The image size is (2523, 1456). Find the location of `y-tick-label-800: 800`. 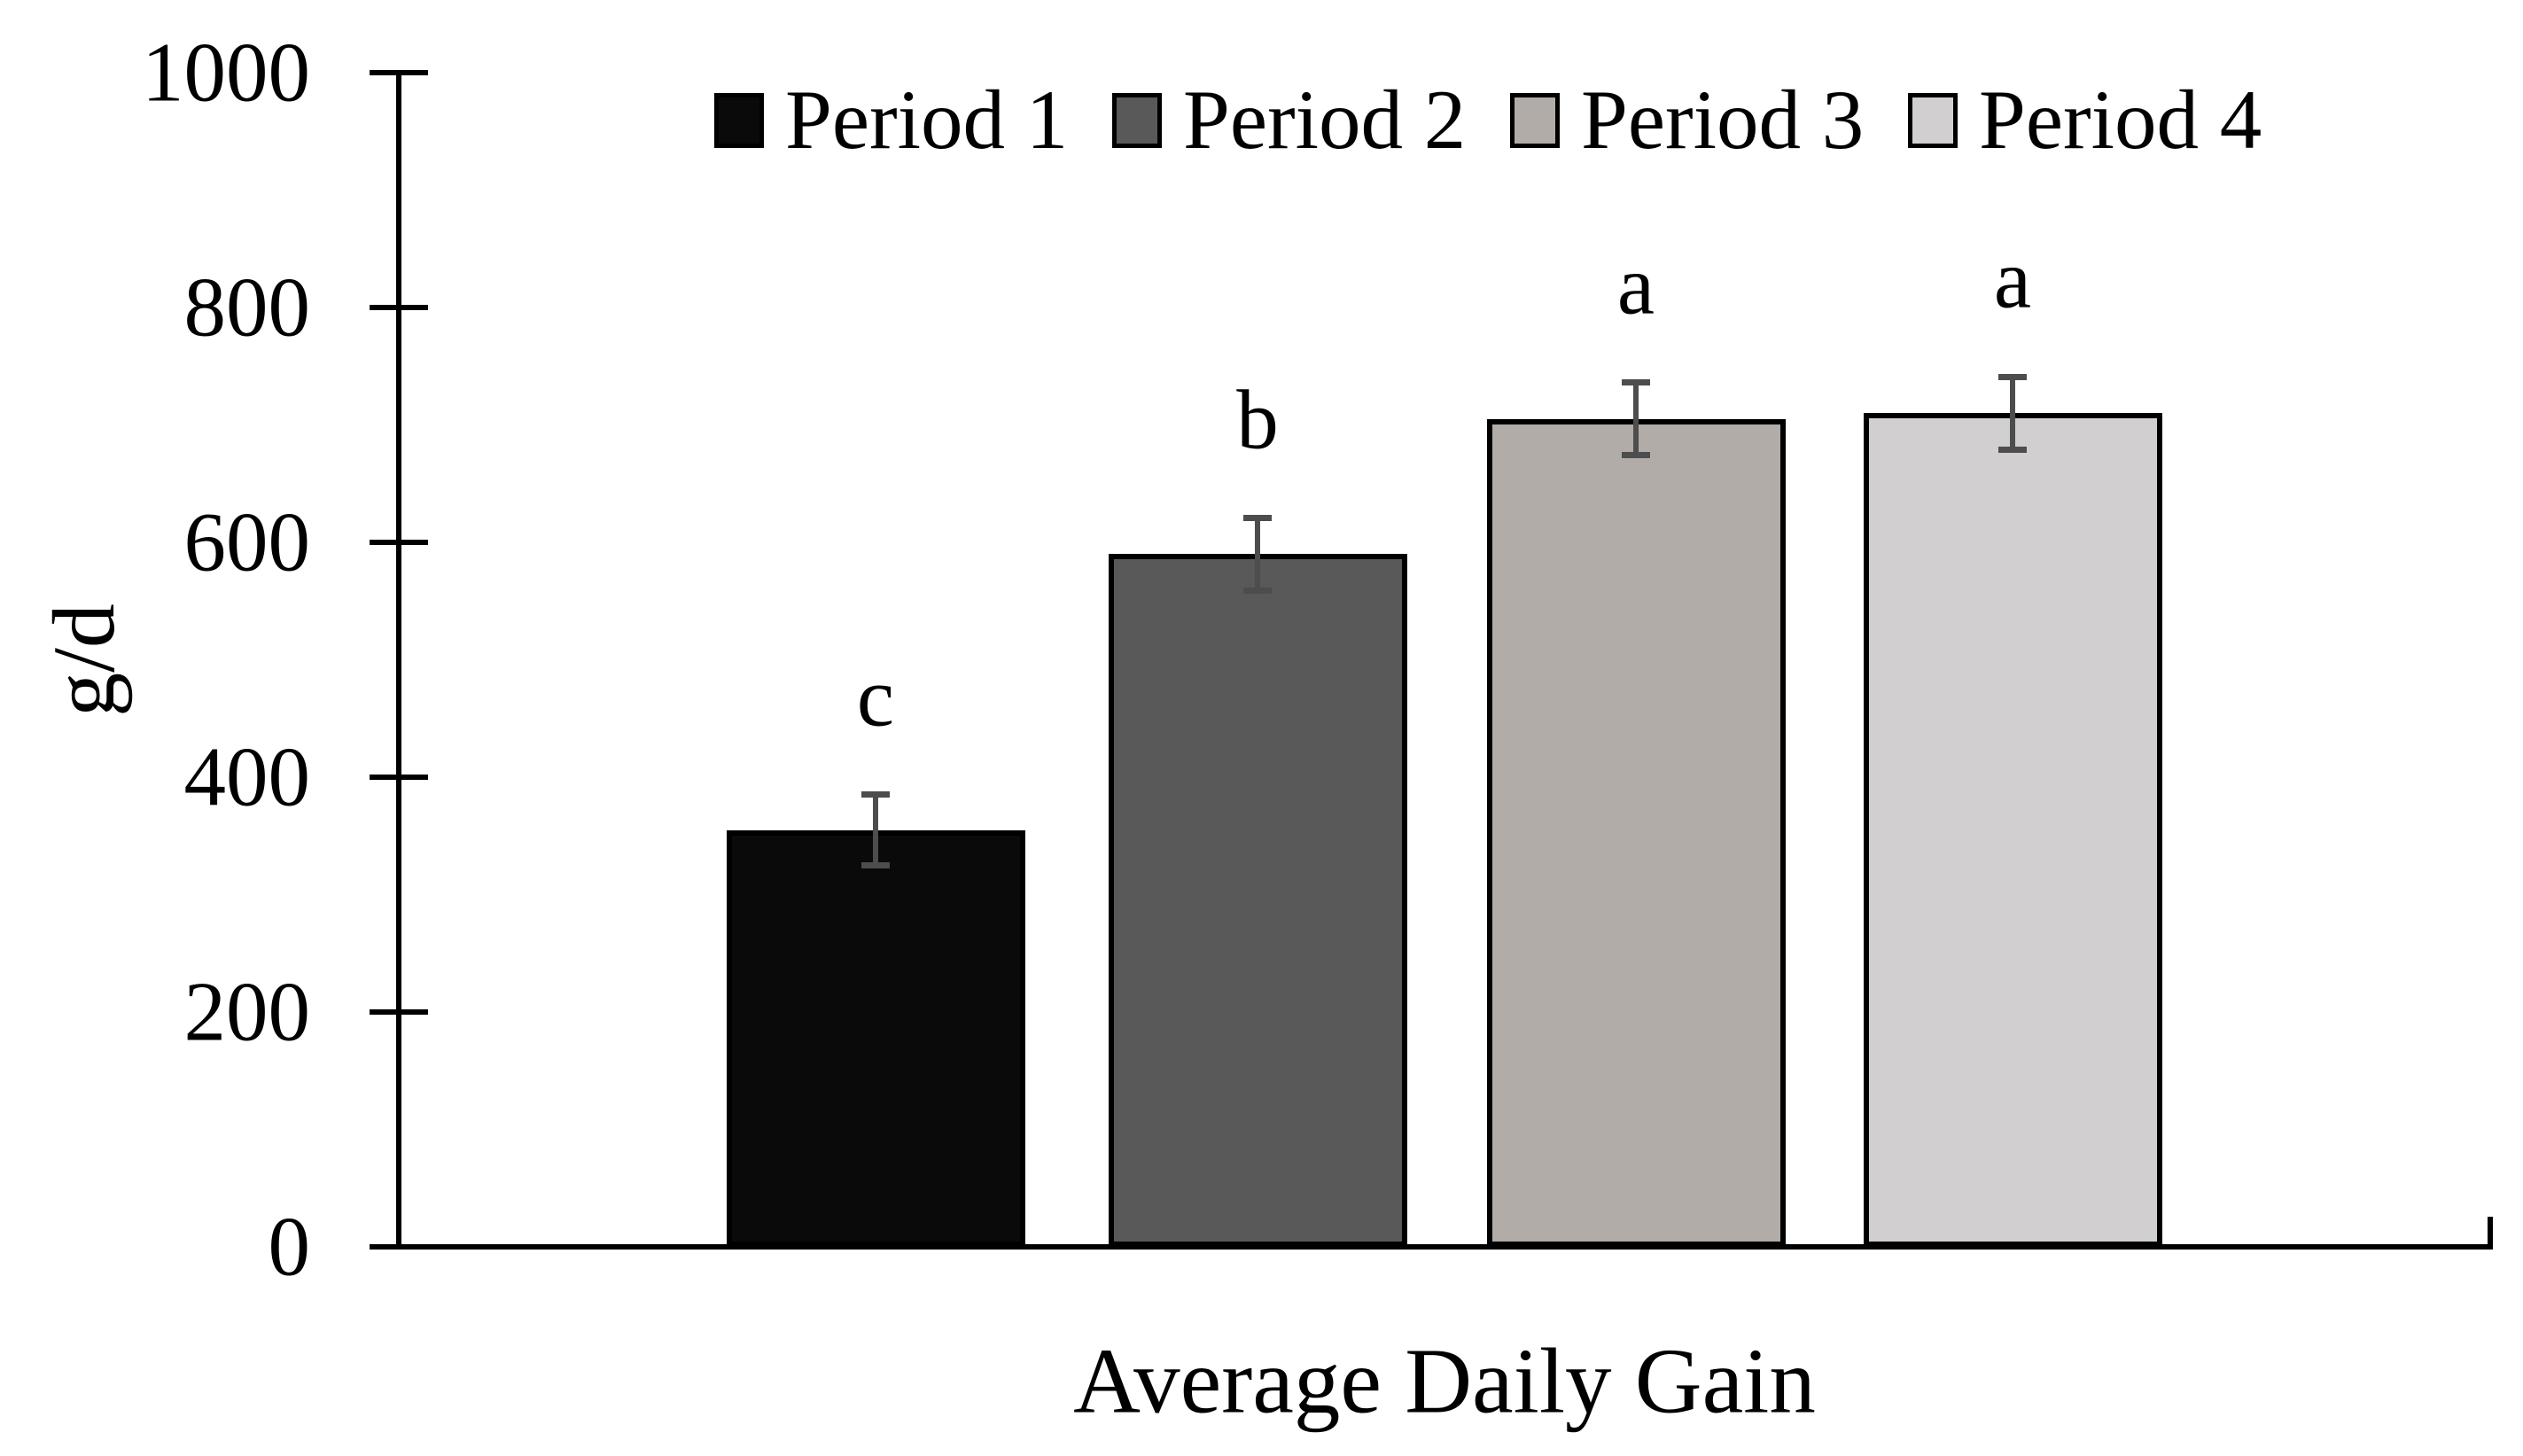

y-tick-label-800: 800 is located at coordinates (247, 307).